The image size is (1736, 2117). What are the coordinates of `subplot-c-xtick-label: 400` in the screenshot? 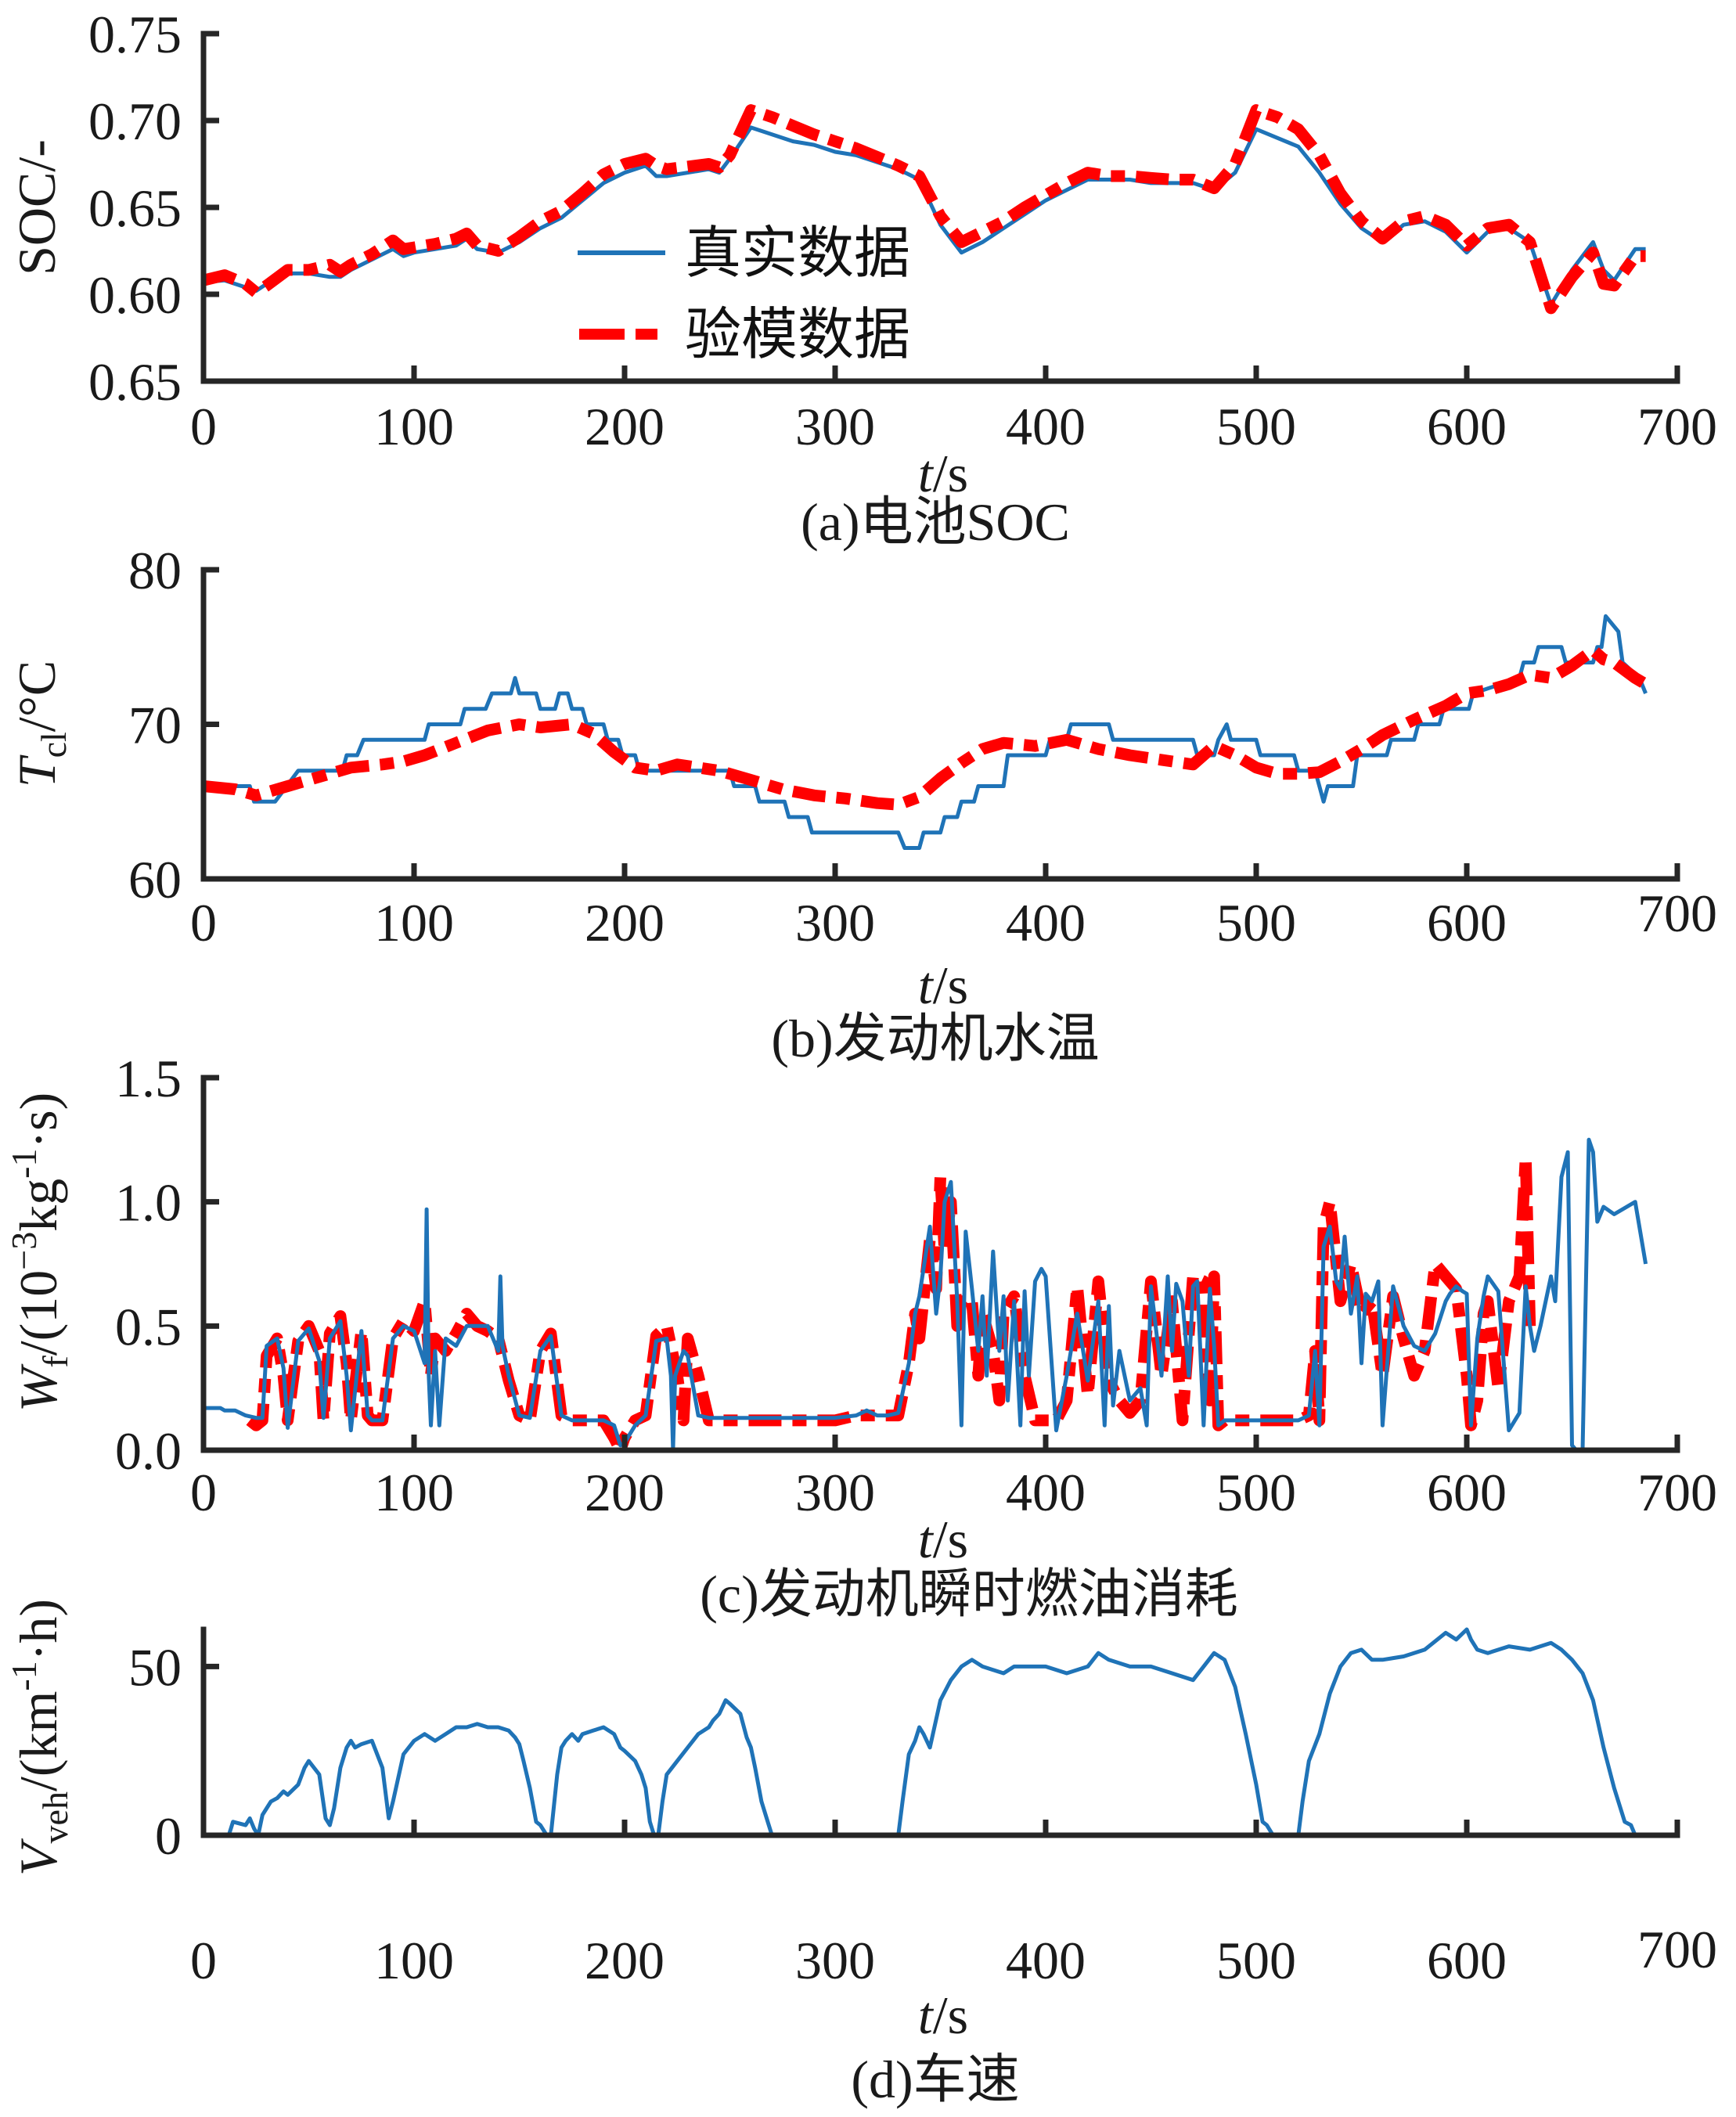 It's located at (1046, 1492).